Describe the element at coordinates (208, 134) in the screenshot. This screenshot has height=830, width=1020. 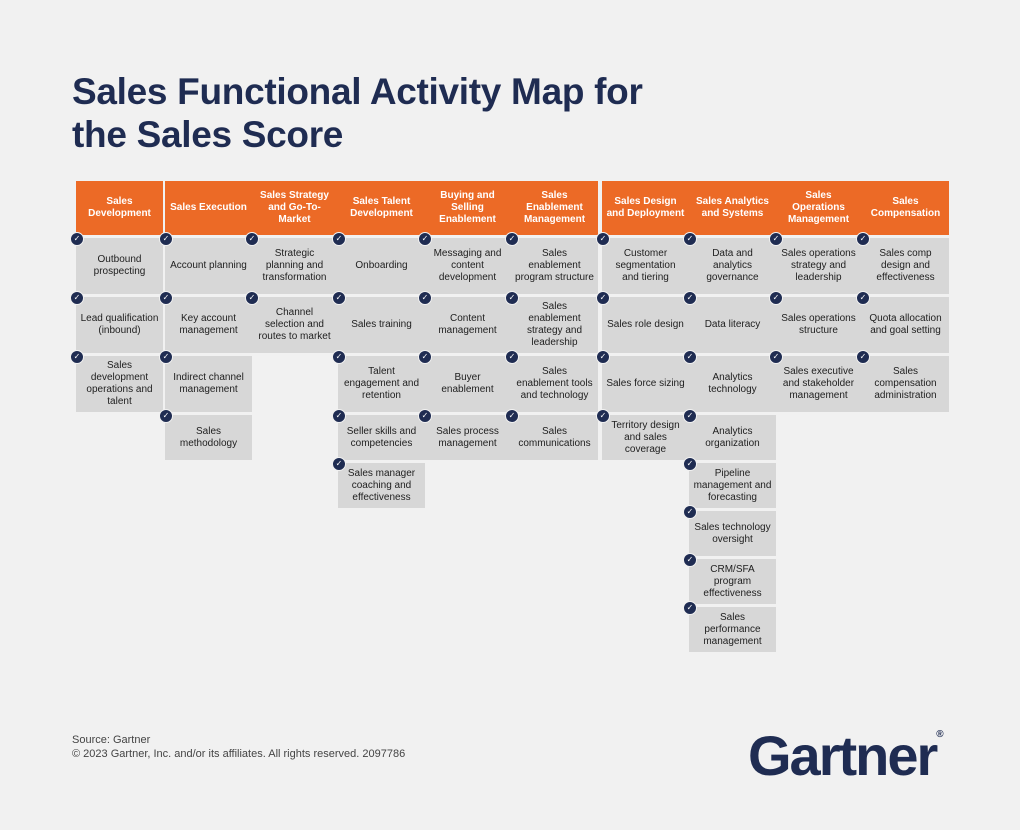
I see `title-line-2: the Sales Score` at that location.